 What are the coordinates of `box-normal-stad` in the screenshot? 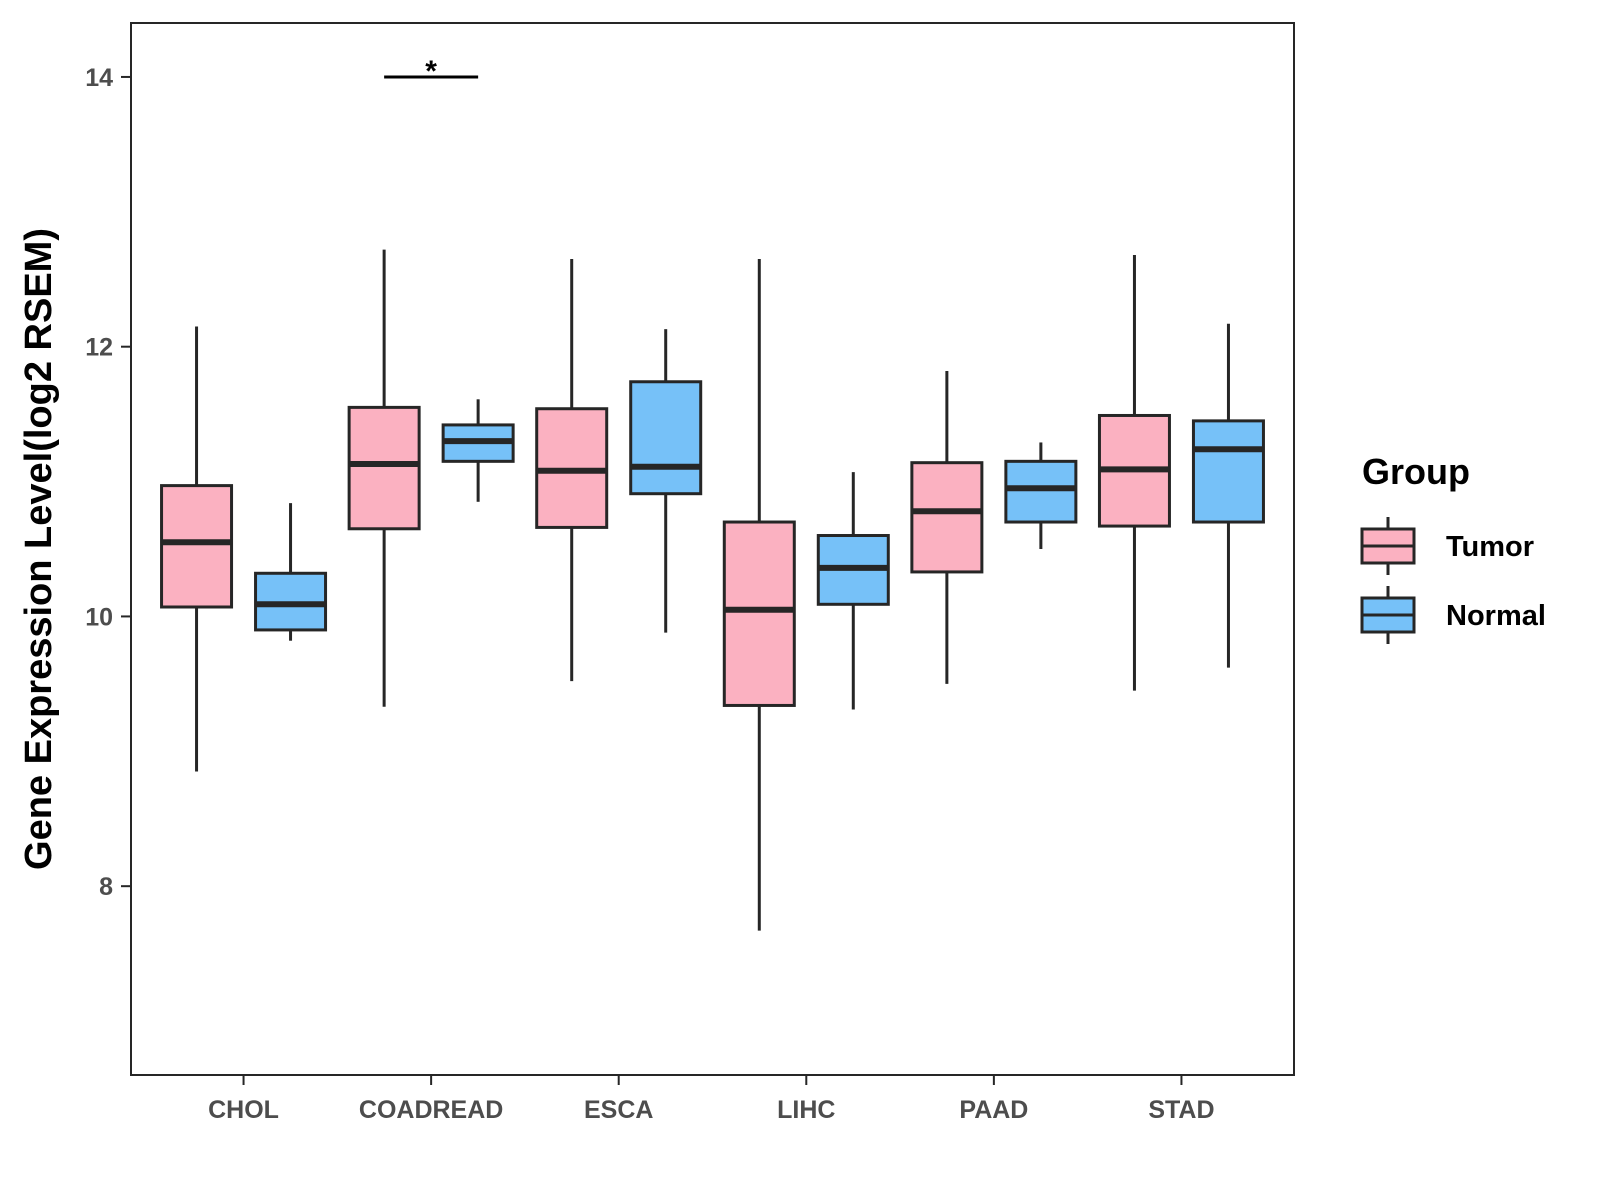 It's located at (1228, 495).